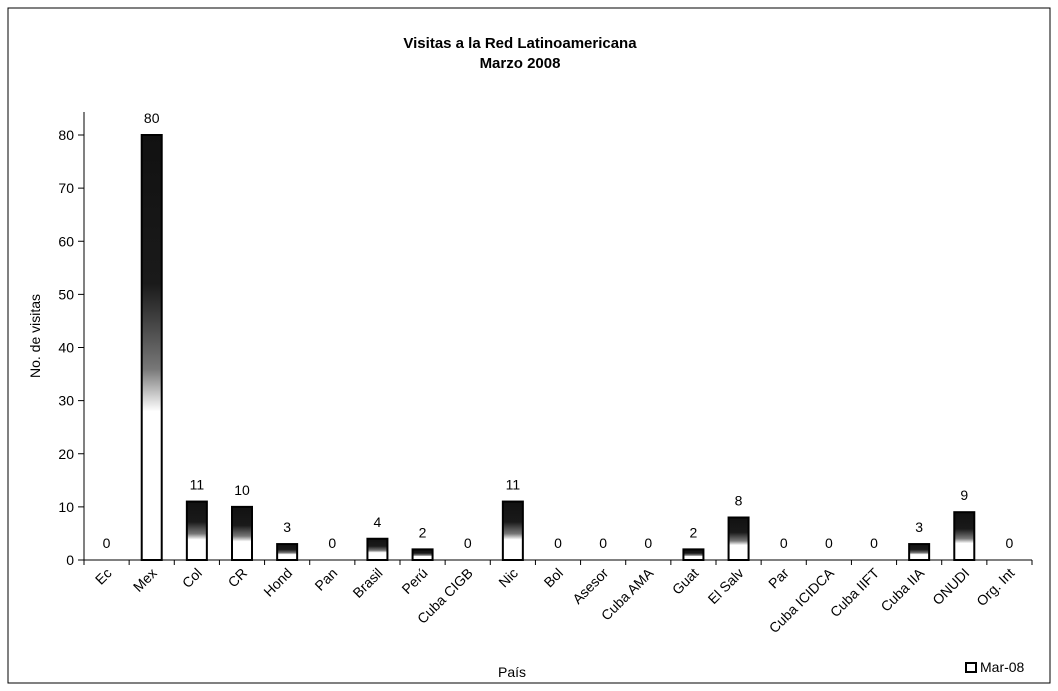 This screenshot has height=691, width=1058. What do you see at coordinates (66, 507) in the screenshot?
I see `y-tick-label: 10` at bounding box center [66, 507].